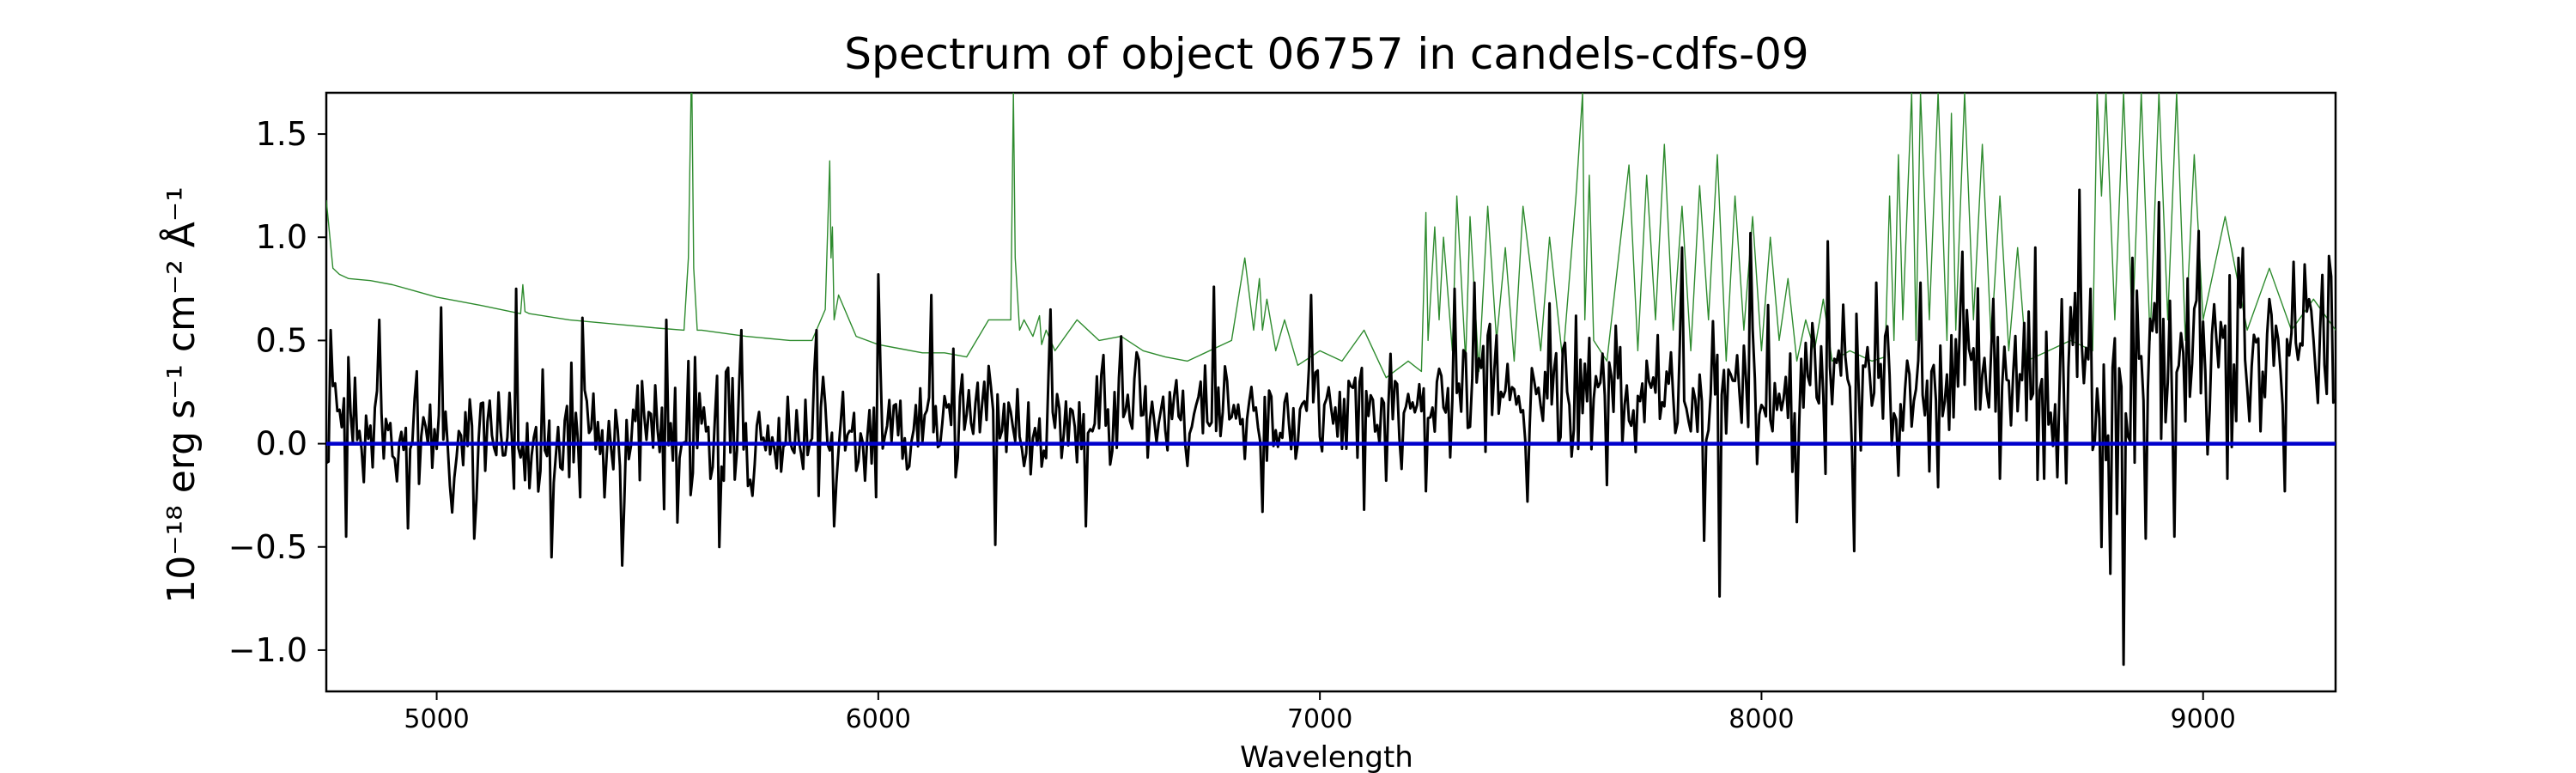 The image size is (2576, 773). Describe the element at coordinates (281, 444) in the screenshot. I see `y-tick-label: 0.0` at that location.